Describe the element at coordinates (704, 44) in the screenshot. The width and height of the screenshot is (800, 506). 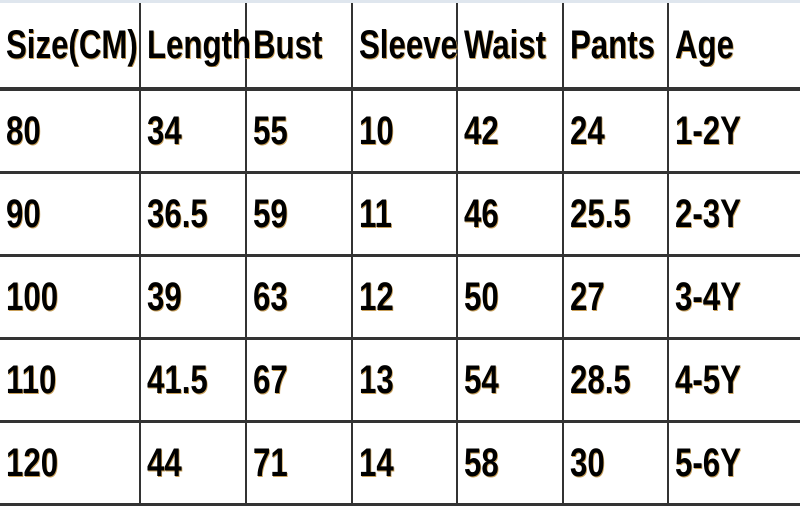
I see `header-label: Age` at that location.